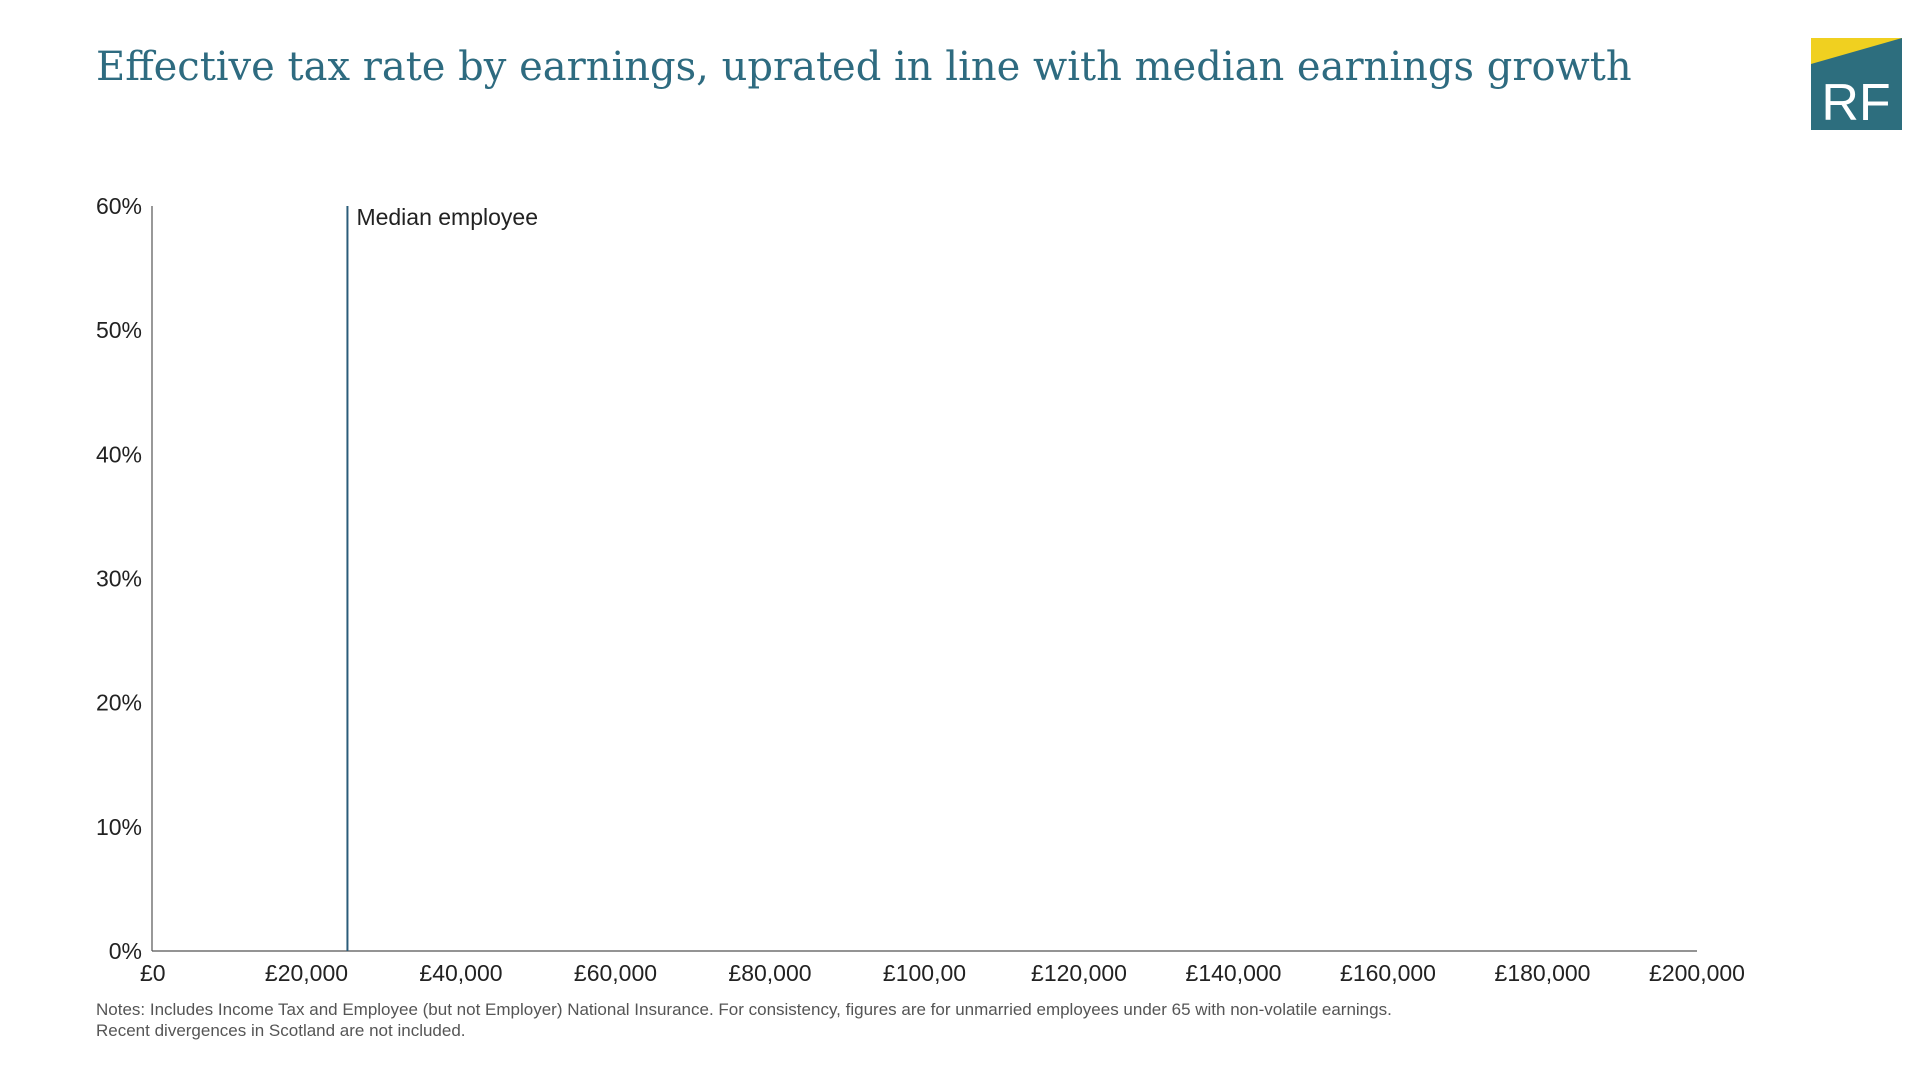  What do you see at coordinates (1543, 973) in the screenshot?
I see `x-tick-label: £180,000` at bounding box center [1543, 973].